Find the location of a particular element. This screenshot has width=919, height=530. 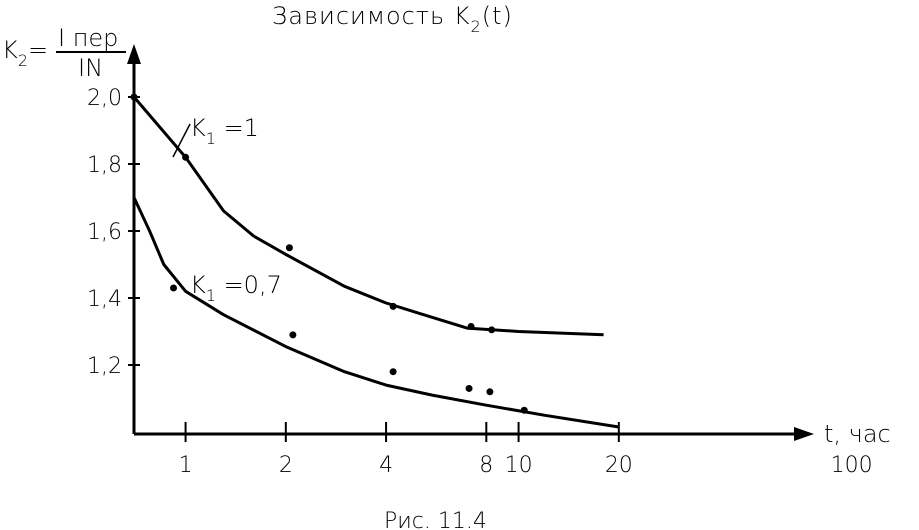

svg-text: K1 =0,7 is located at coordinates (236, 288).